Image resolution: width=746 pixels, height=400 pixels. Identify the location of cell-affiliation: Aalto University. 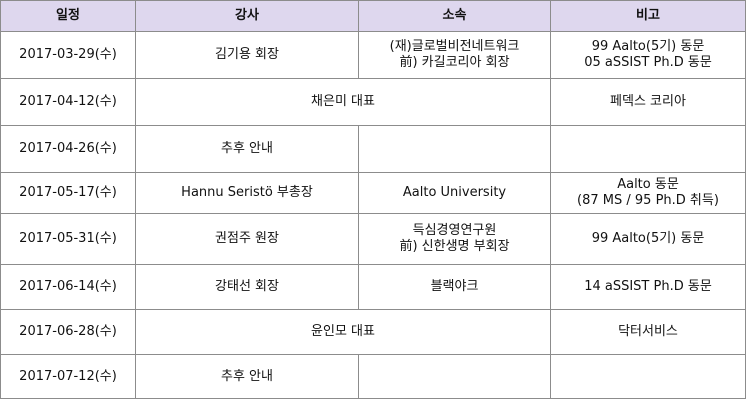
(454, 193).